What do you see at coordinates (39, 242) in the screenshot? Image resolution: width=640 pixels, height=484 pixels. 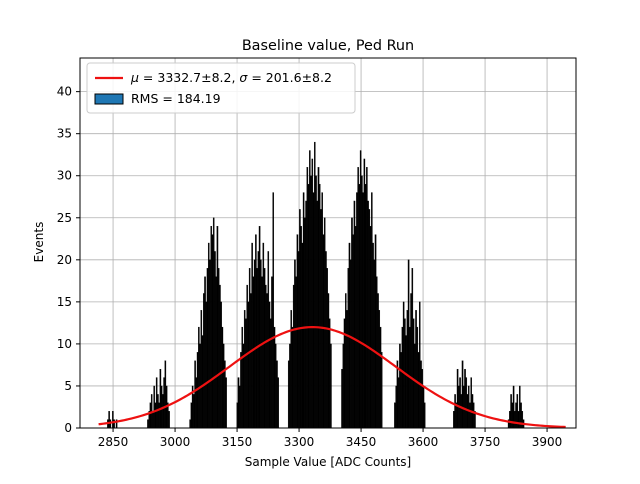 I see `y-axis-label: Events` at bounding box center [39, 242].